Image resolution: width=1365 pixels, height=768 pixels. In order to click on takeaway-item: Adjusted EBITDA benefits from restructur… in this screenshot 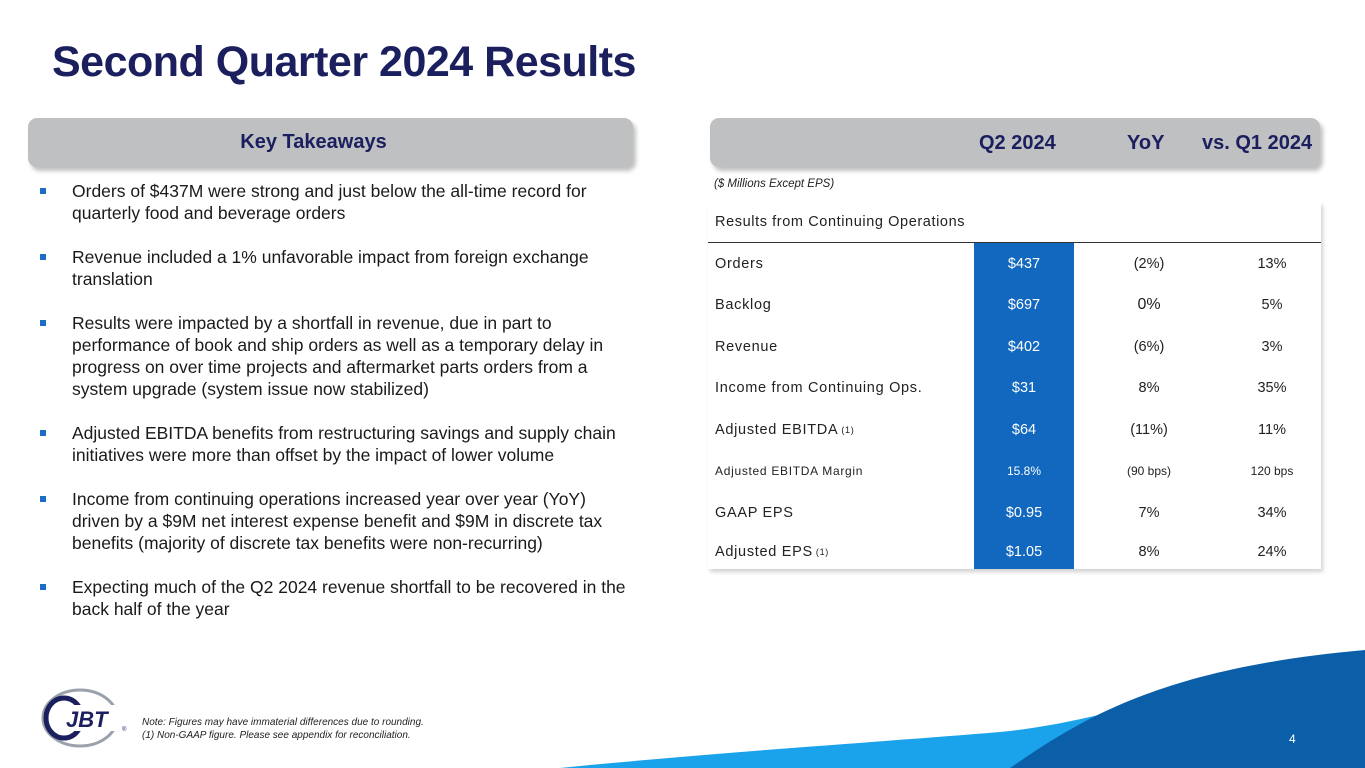, I will do `click(335, 444)`.